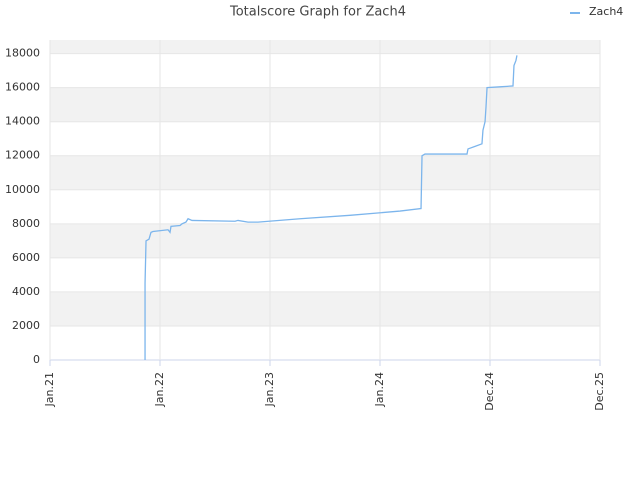 Image resolution: width=640 pixels, height=480 pixels. Describe the element at coordinates (317, 12) in the screenshot. I see `chart-title: Totalscore Graph for Zach4` at that location.